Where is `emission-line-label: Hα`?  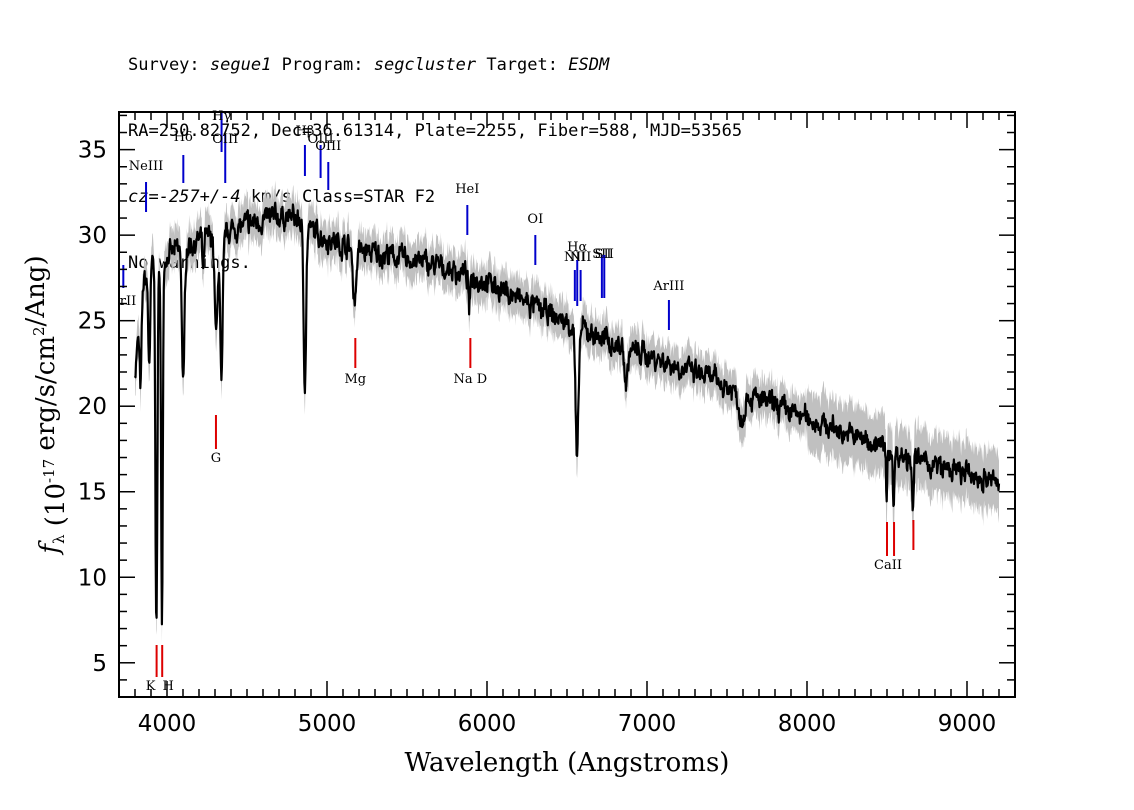
emission-line-label: Hα is located at coordinates (577, 247).